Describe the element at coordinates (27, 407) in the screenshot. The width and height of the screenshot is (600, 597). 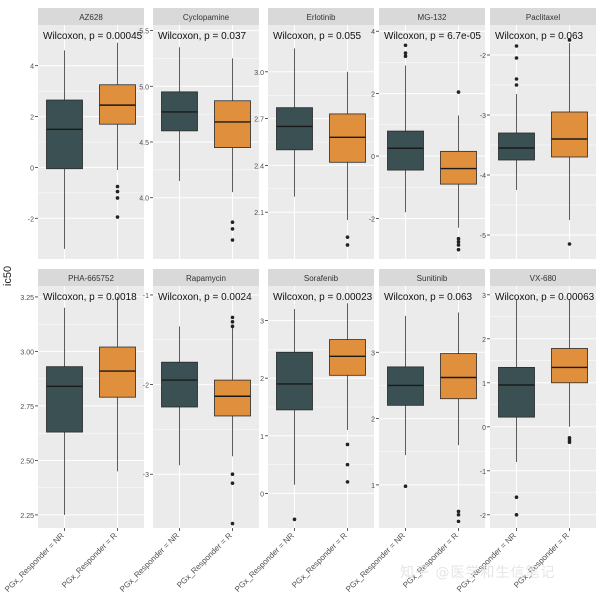
I see `y-tick-label: 2.75` at that location.